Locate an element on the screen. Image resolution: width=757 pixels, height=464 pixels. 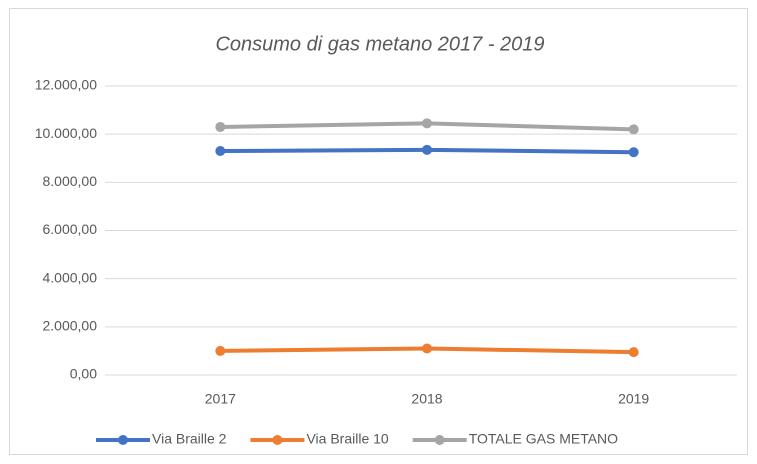
x-tick-label: 2018 is located at coordinates (426, 399).